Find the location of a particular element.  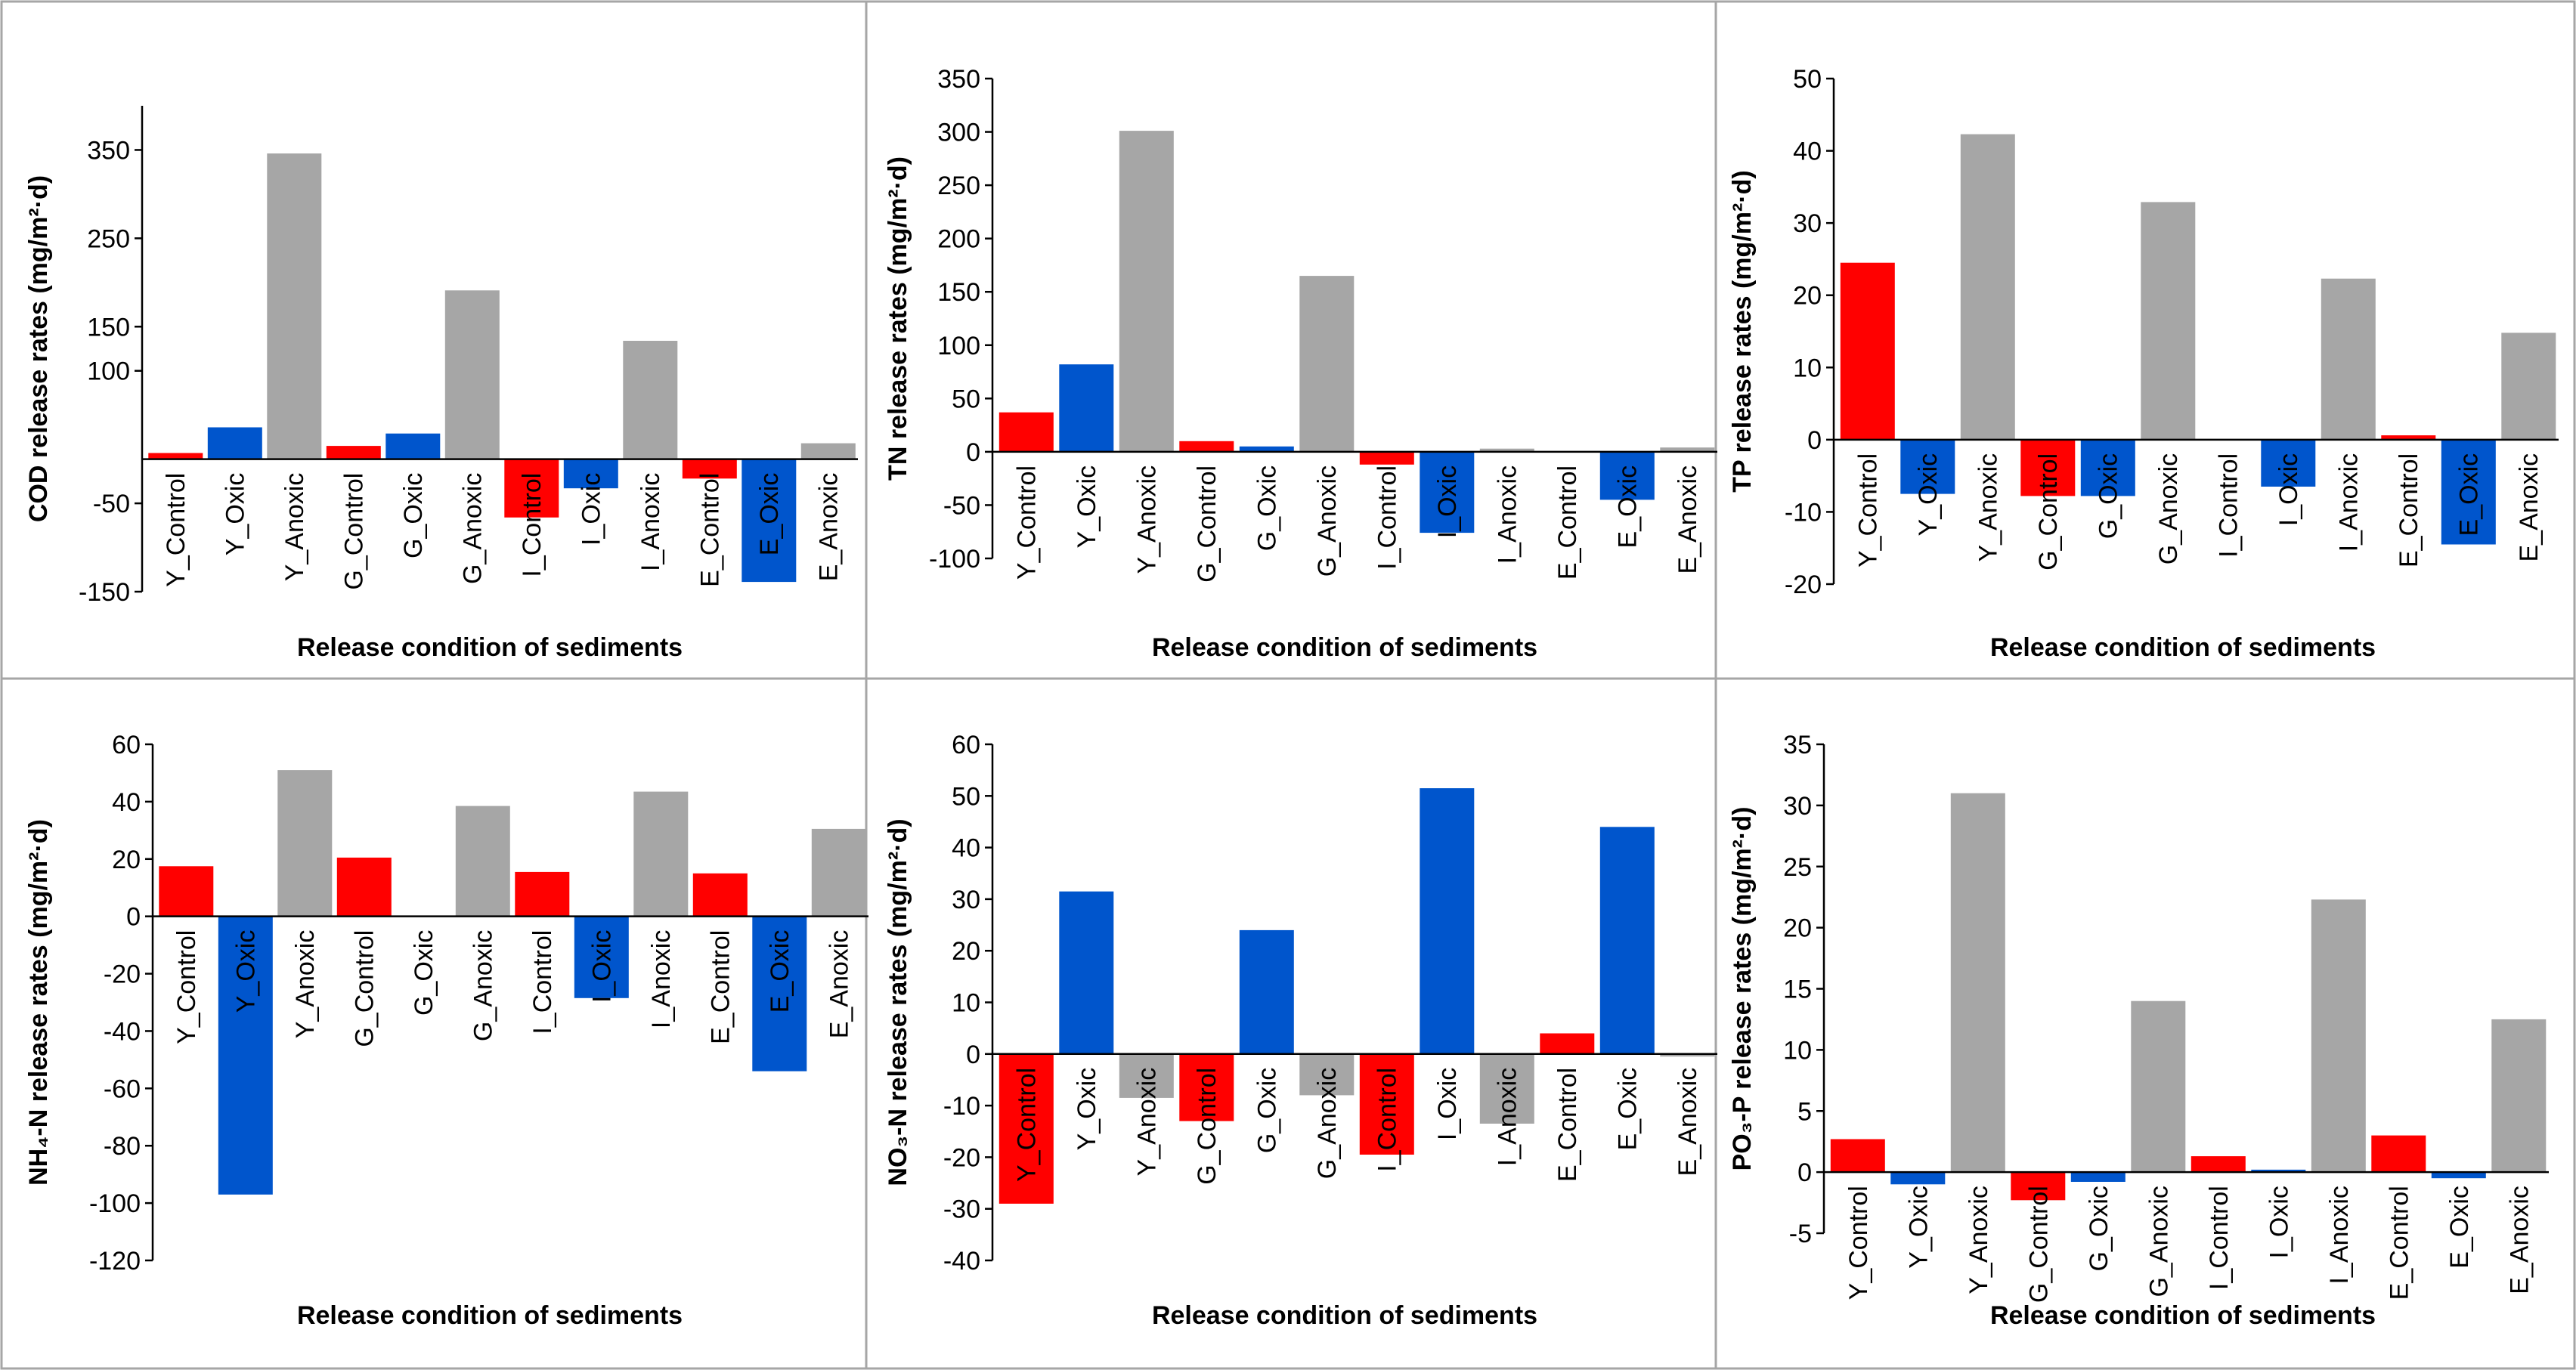

tn-y-tick-label: -100 is located at coordinates (954, 559).